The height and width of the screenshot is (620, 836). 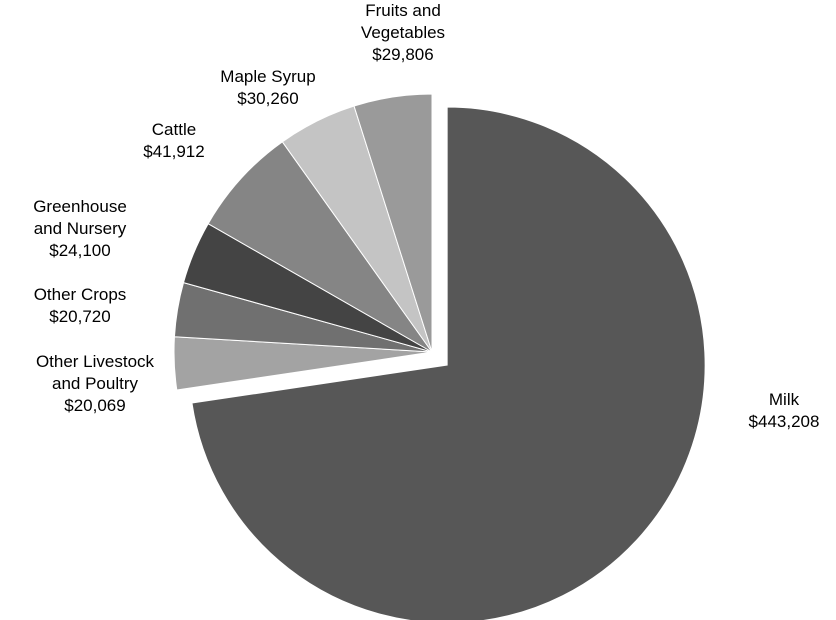 What do you see at coordinates (267, 76) in the screenshot?
I see `slice-name: Maple Syrup` at bounding box center [267, 76].